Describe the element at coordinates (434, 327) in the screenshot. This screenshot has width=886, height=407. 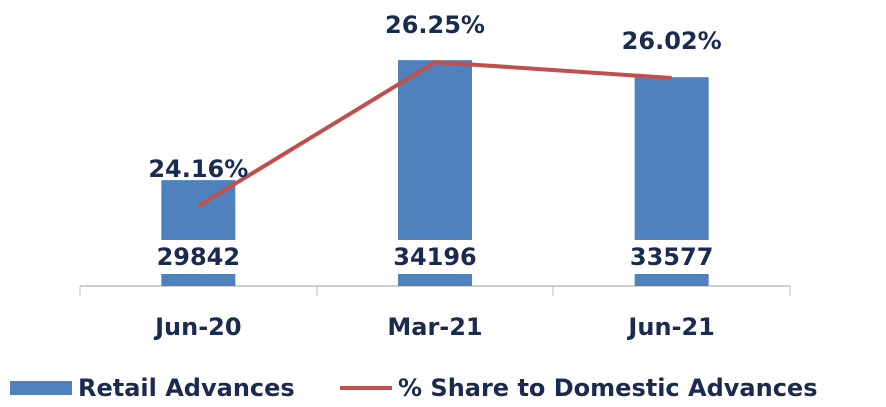
I see `x-tick-label: Mar-21` at that location.